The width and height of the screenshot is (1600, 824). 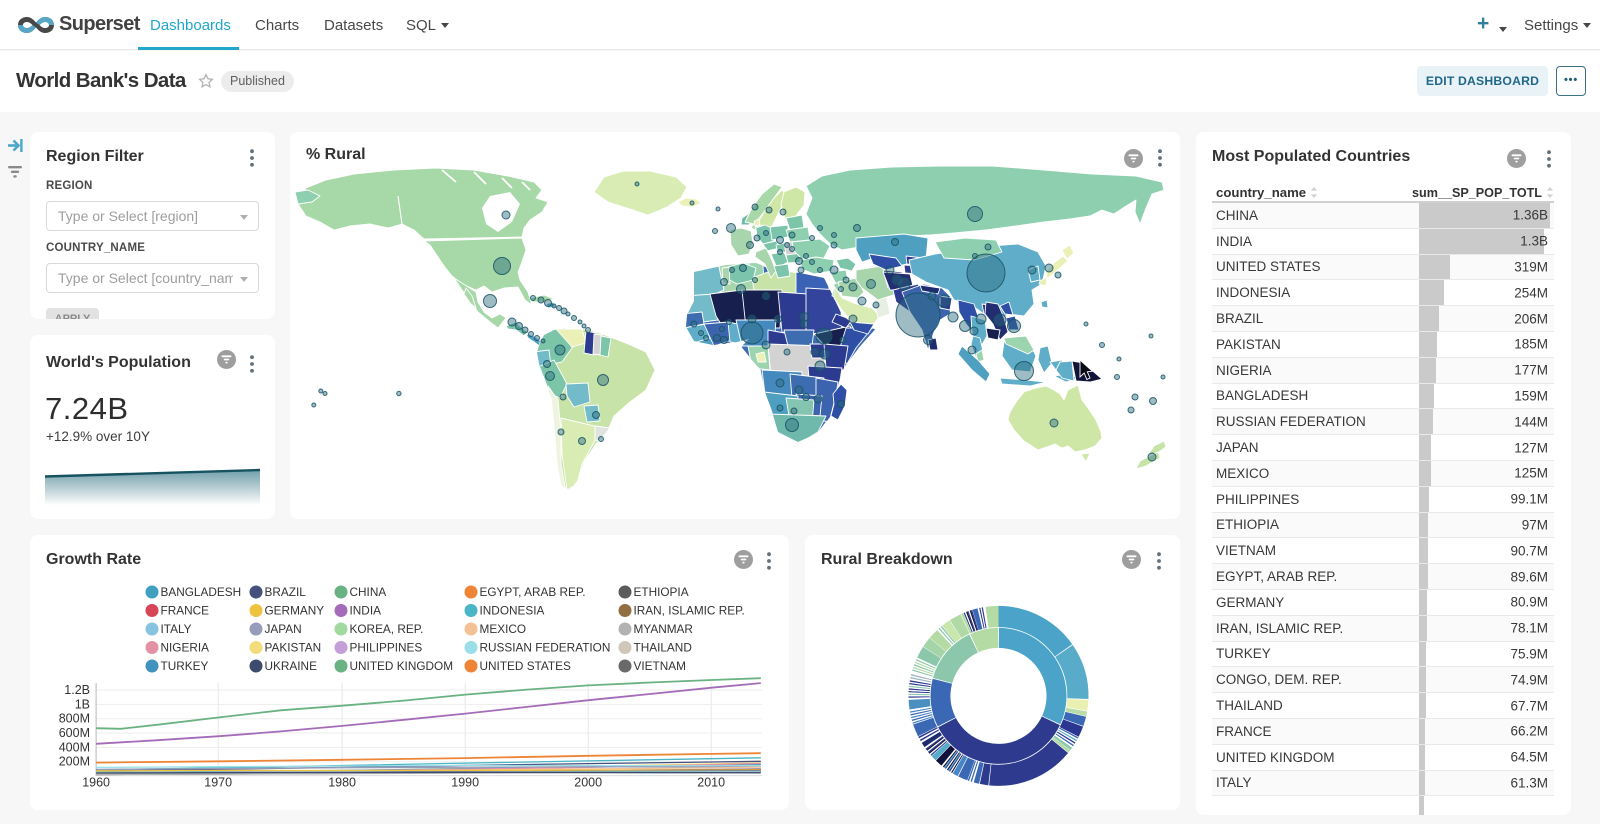 What do you see at coordinates (588, 783) in the screenshot?
I see `svg-text: 2000` at bounding box center [588, 783].